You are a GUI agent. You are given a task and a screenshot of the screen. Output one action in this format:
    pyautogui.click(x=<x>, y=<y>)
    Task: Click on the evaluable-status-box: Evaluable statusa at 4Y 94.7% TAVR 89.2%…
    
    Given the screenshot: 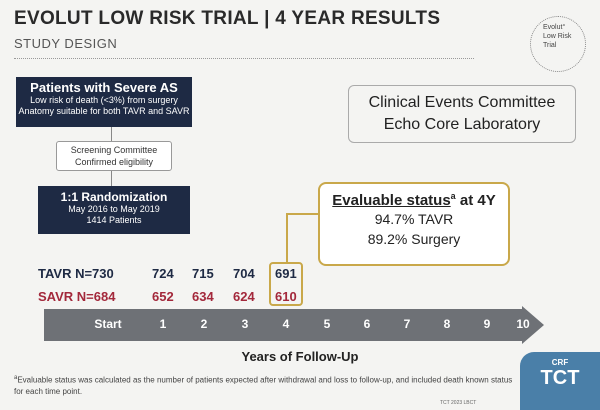 What is the action you would take?
    pyautogui.click(x=414, y=224)
    